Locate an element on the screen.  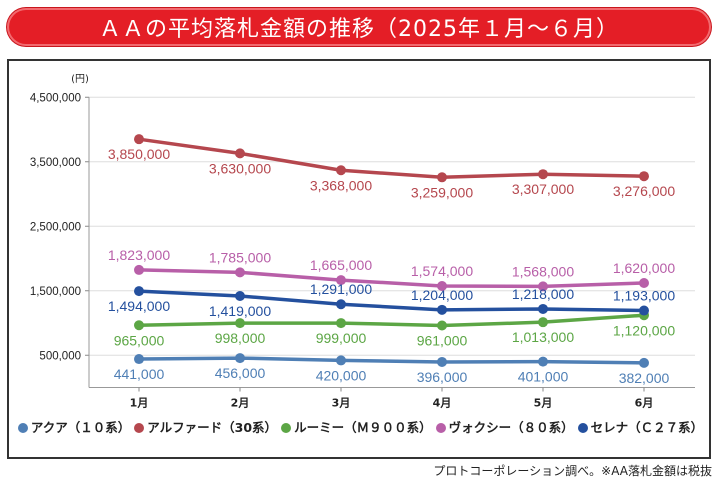
data-label: 1,665,000 is located at coordinates (341, 265).